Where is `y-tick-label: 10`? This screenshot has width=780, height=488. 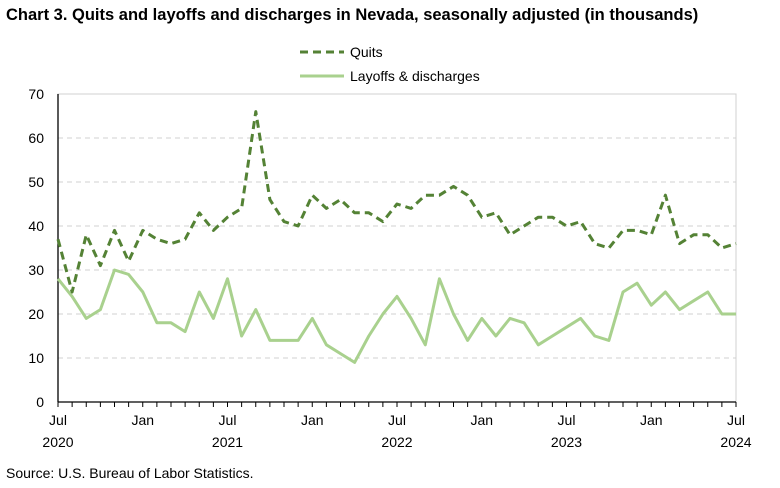 y-tick-label: 10 is located at coordinates (36, 358).